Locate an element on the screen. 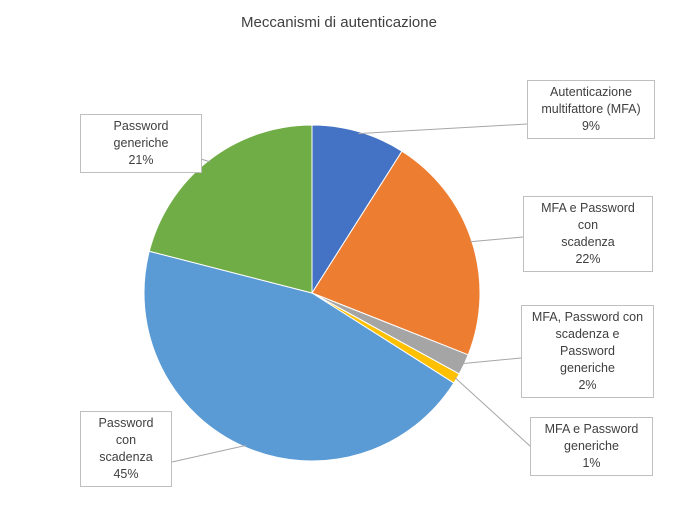 The width and height of the screenshot is (678, 511). data-label: MFA e Password con scadenza 22% is located at coordinates (588, 234).